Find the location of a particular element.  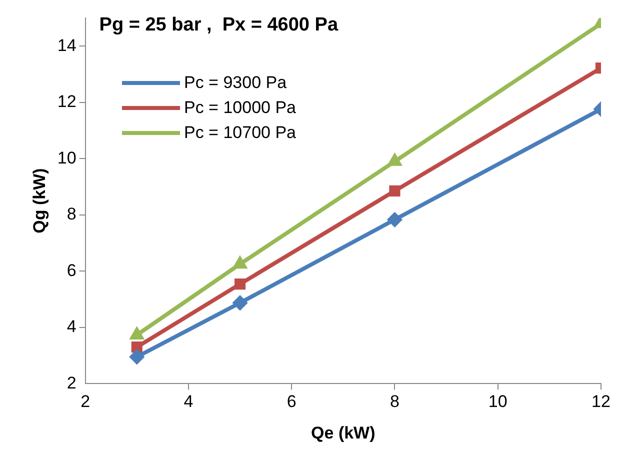

legend-label: Pc = 10000 Pa is located at coordinates (240, 108).